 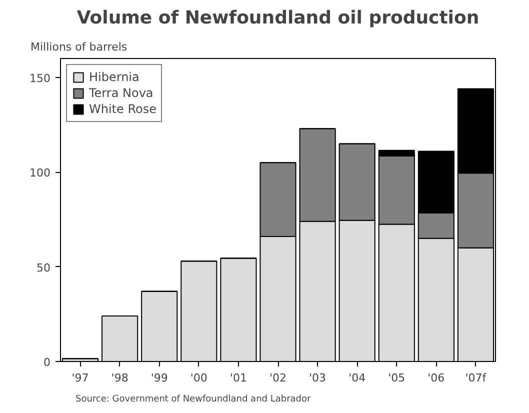 I want to click on y-tick-label: 0, so click(x=47, y=362).